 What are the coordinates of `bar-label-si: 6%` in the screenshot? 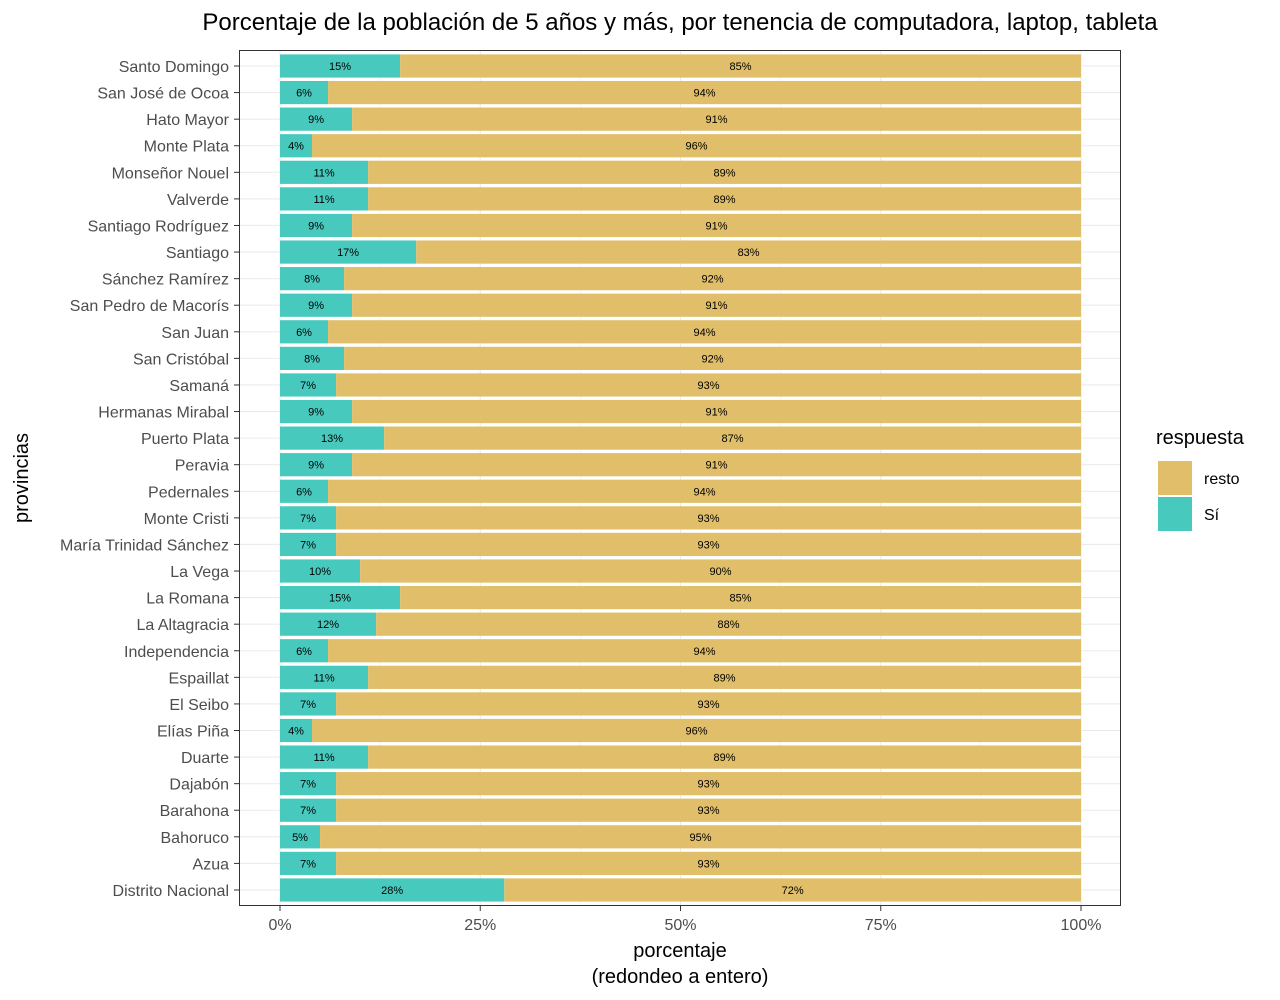 It's located at (304, 492).